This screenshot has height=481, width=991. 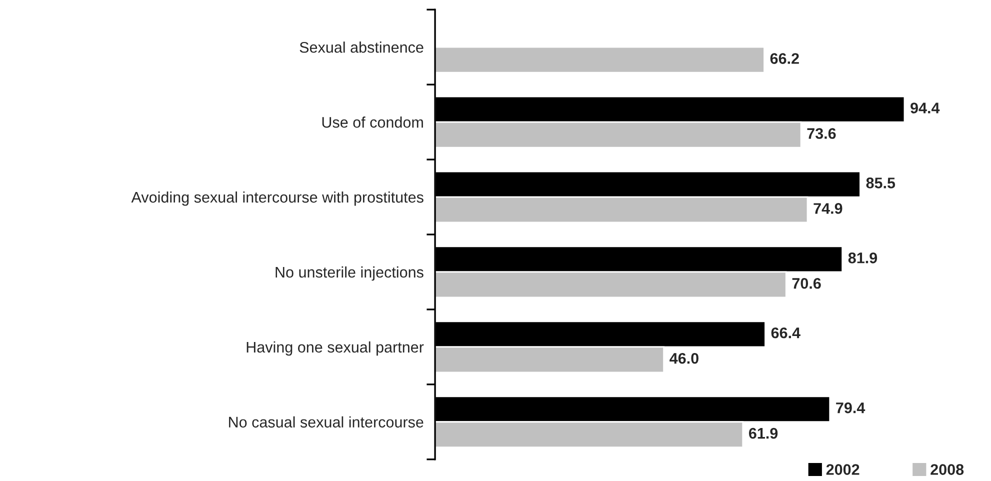 I want to click on y-tick-label: No casual sexual intercourse, so click(x=326, y=422).